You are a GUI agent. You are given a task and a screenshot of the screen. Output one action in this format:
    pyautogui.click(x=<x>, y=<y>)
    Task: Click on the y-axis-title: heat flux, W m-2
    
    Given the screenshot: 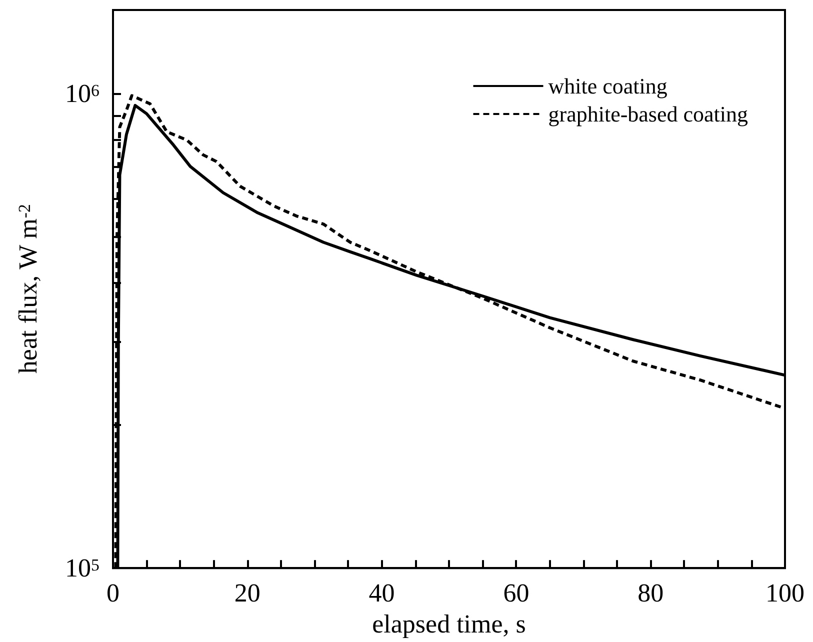 What is the action you would take?
    pyautogui.click(x=28, y=289)
    